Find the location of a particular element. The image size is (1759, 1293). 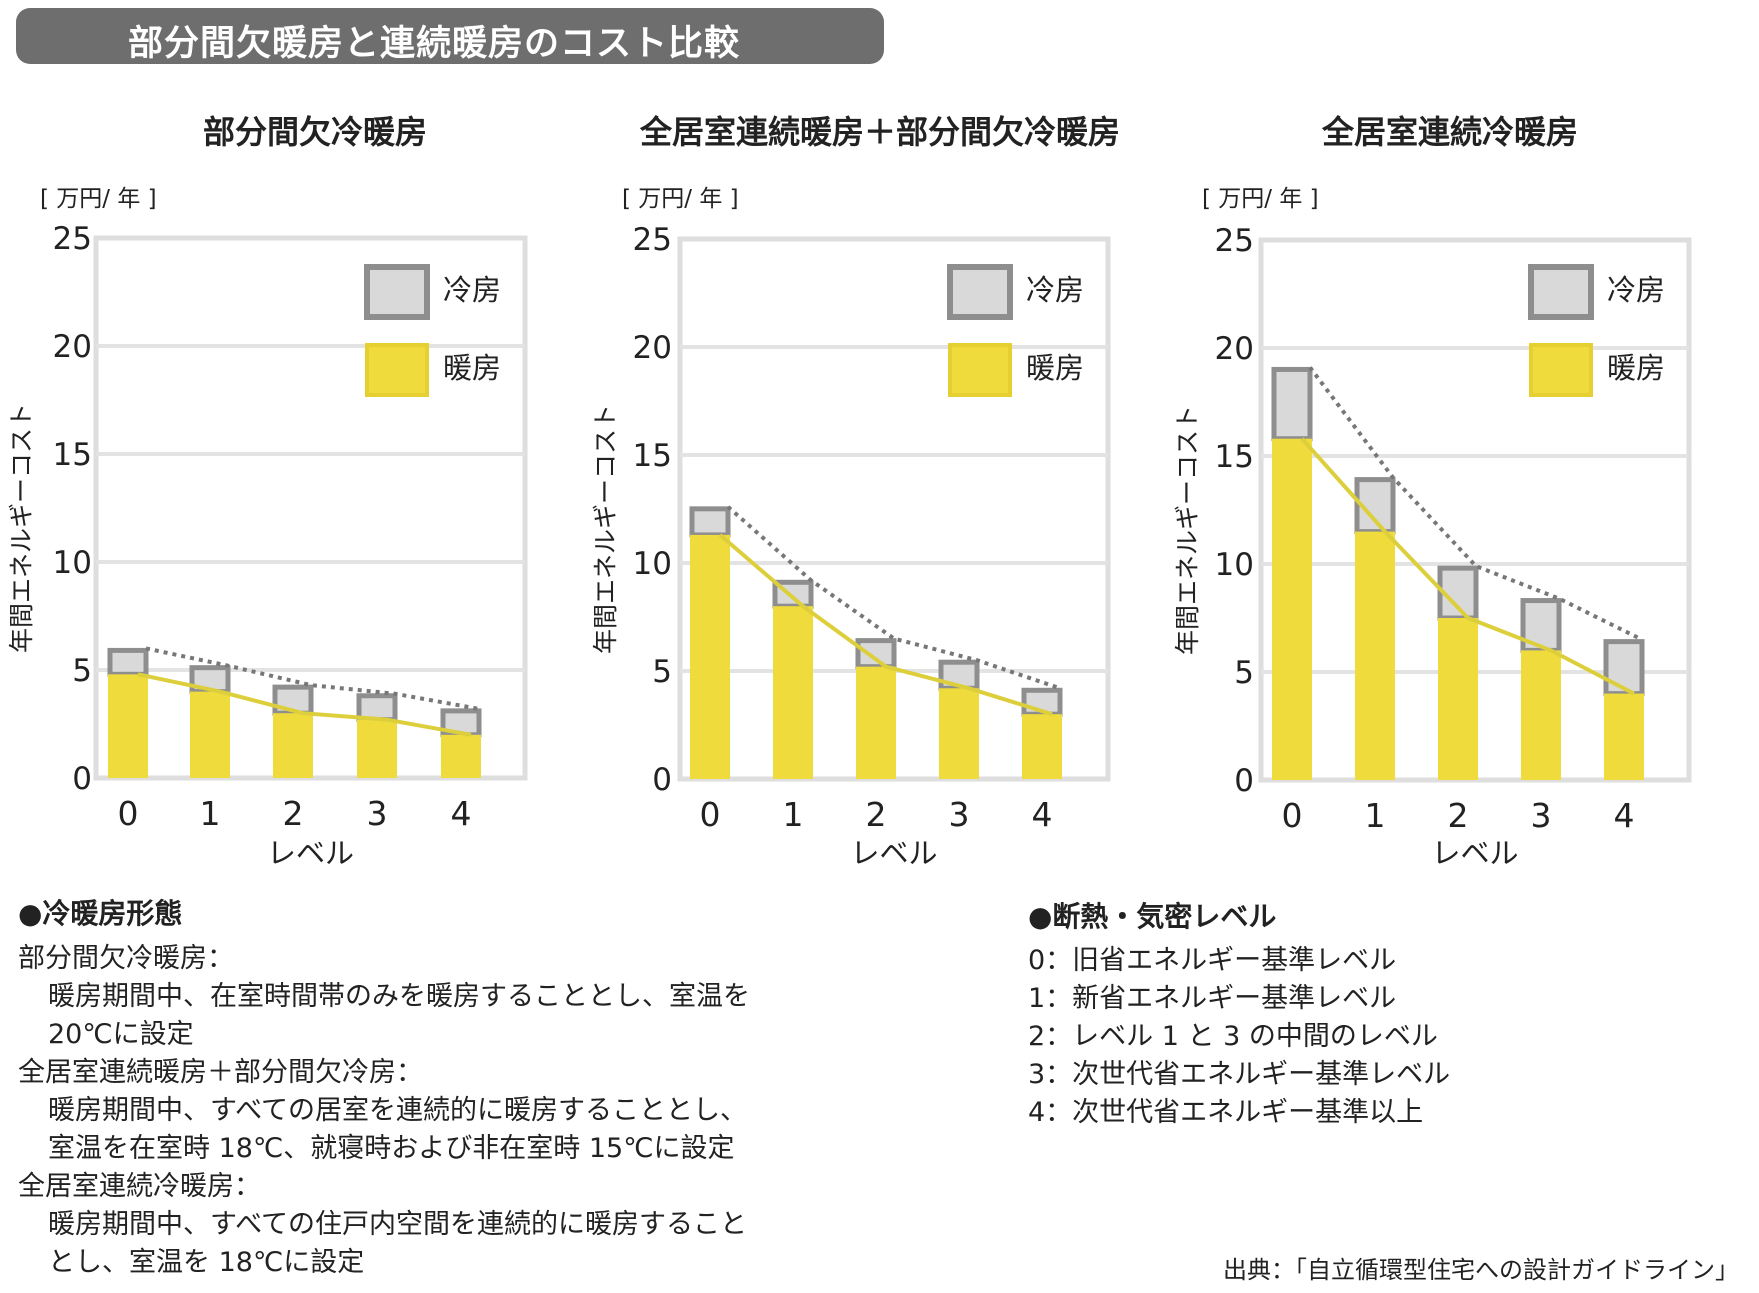

level-line: 2：レベル 1 と 3 の中間のレベル is located at coordinates (1233, 1036).